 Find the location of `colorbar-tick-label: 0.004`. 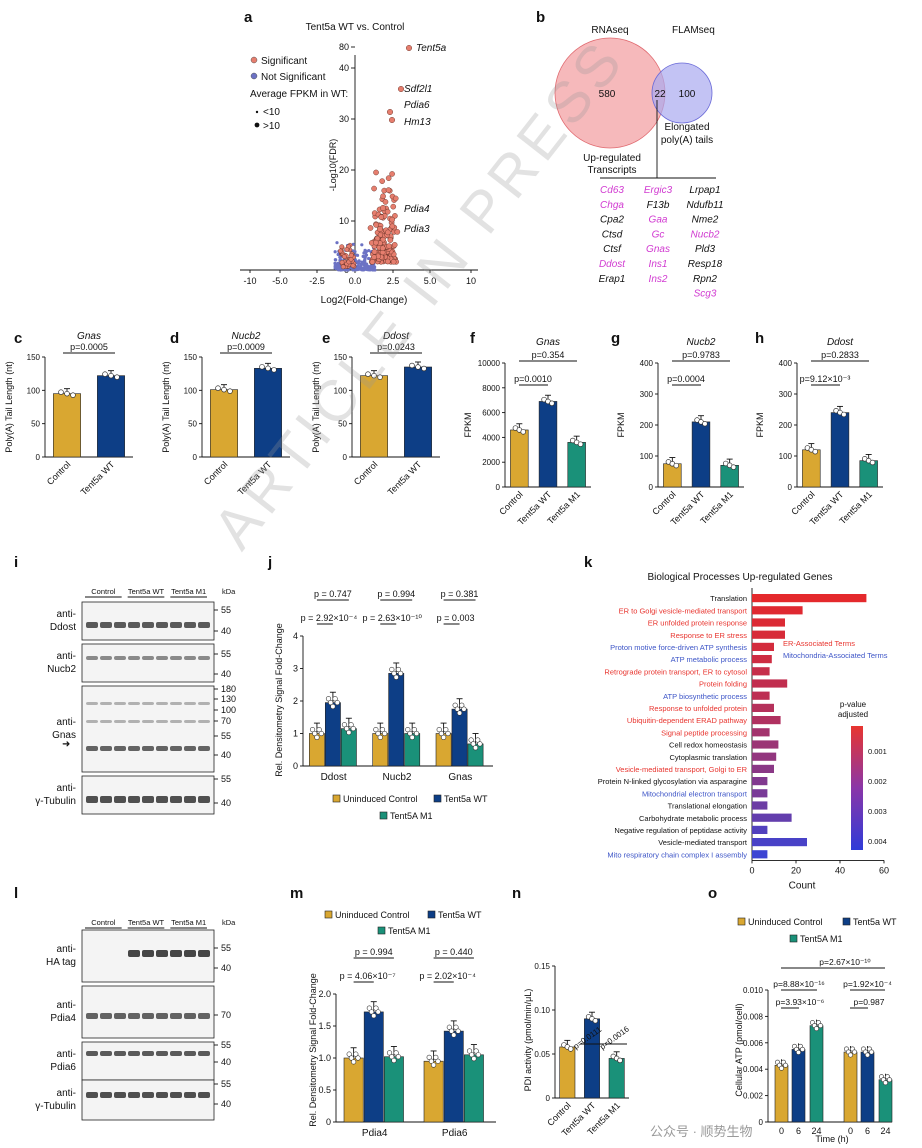

colorbar-tick-label: 0.004 is located at coordinates (877, 841).